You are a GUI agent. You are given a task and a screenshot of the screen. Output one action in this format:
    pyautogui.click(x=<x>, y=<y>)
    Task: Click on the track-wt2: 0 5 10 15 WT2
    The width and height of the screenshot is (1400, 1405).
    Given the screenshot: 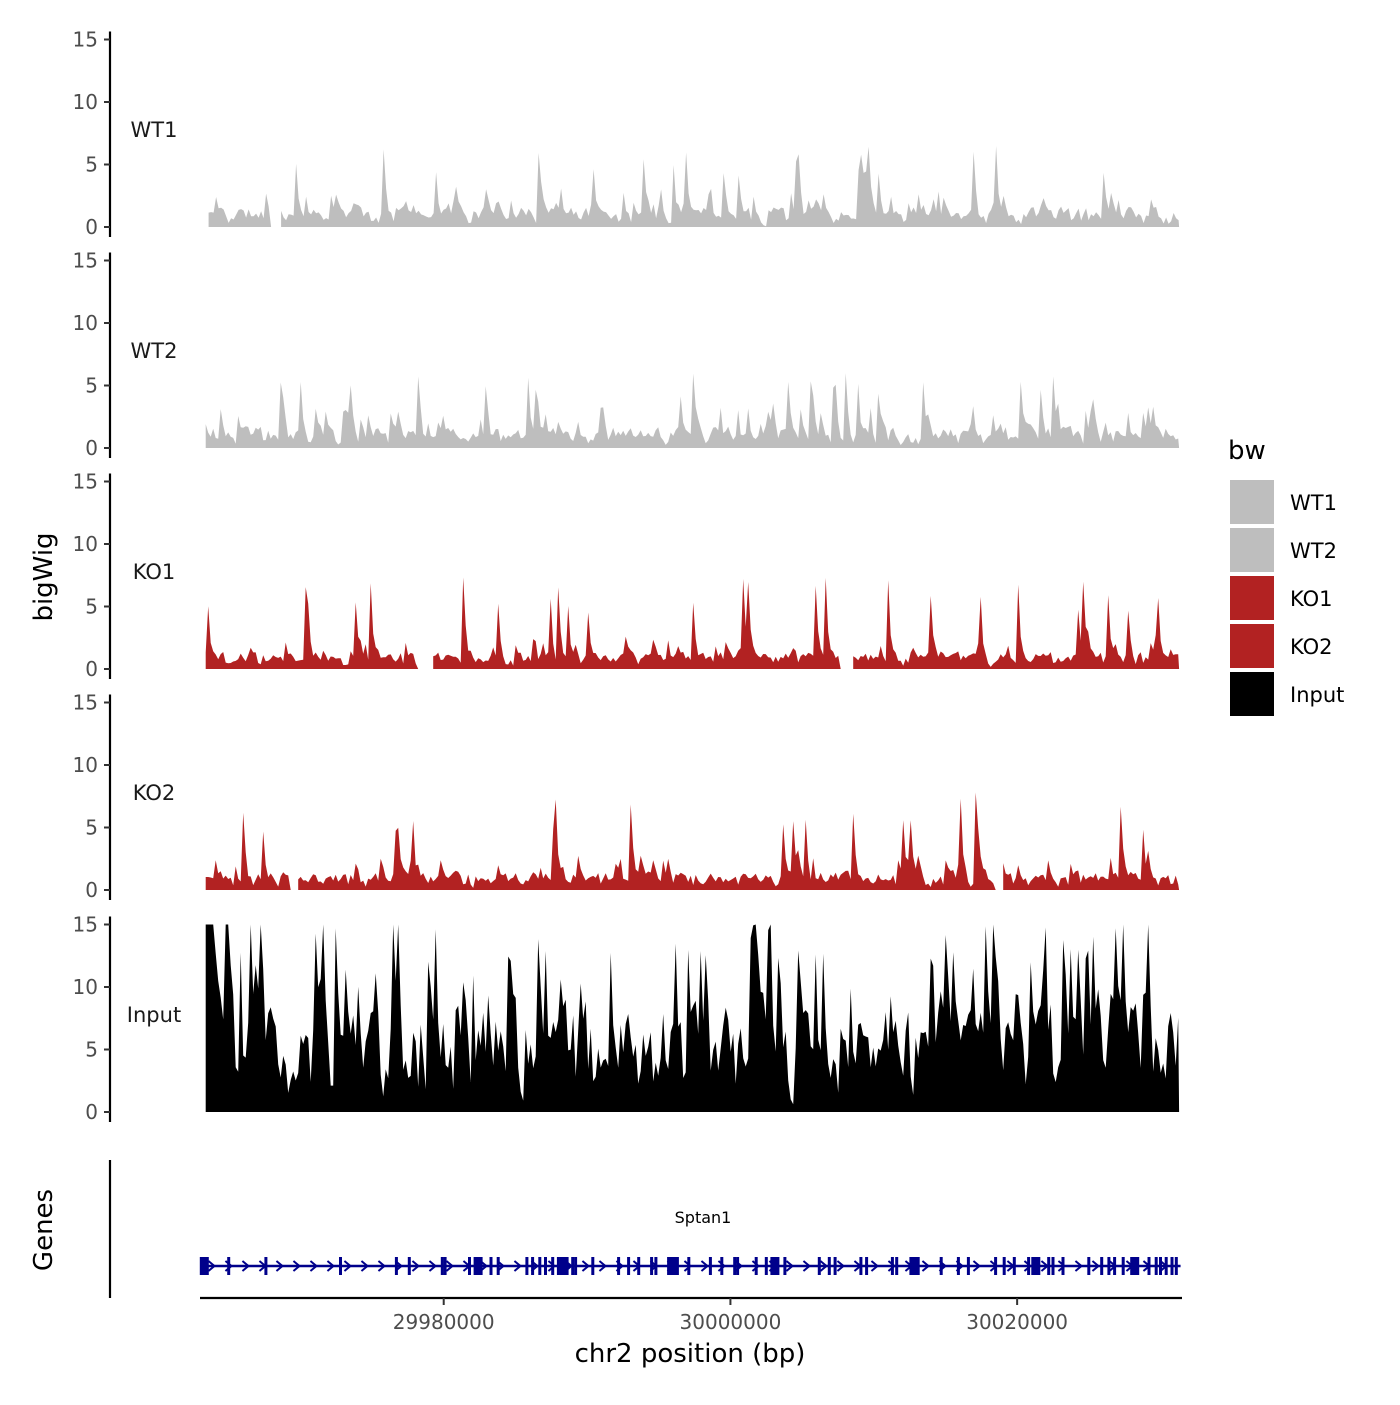 What is the action you would take?
    pyautogui.click(x=626, y=354)
    